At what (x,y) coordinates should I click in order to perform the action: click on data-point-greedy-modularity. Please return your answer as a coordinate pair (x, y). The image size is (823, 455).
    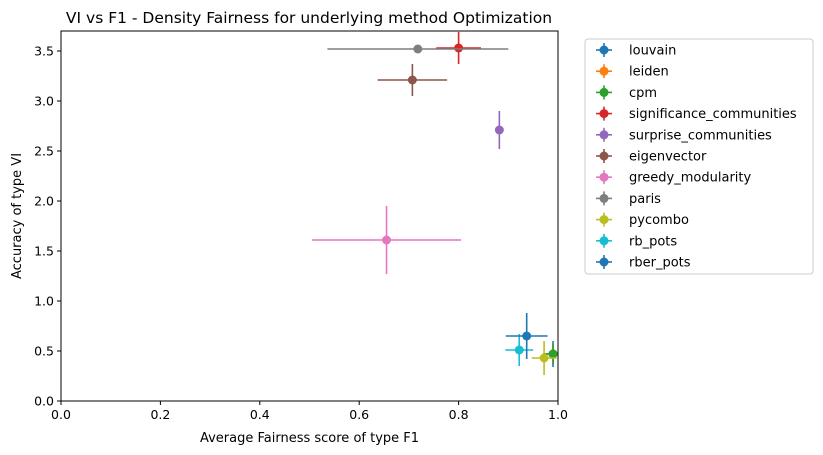
    Looking at the image, I should click on (386, 240).